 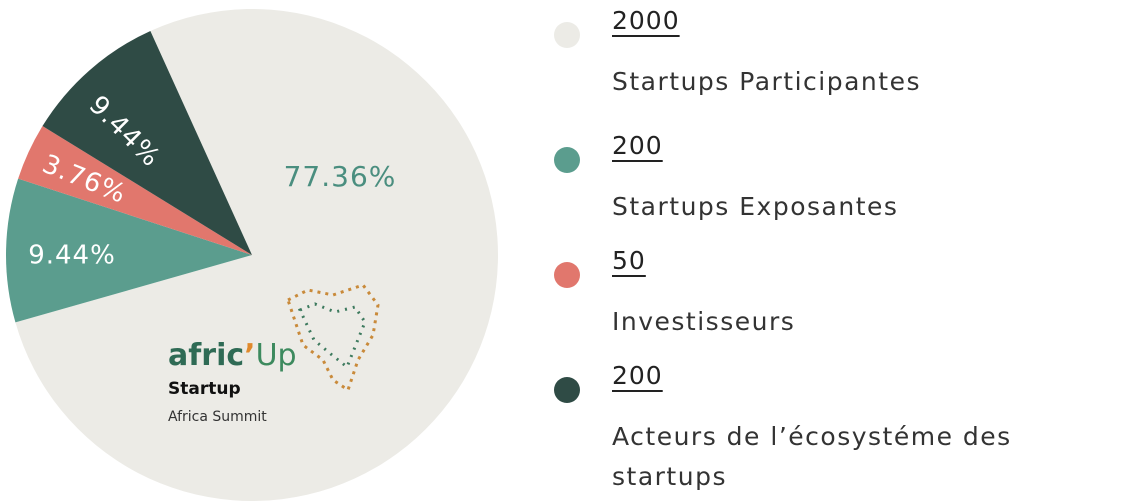 What do you see at coordinates (755, 206) in the screenshot?
I see `legend-label: Startups Exposantes` at bounding box center [755, 206].